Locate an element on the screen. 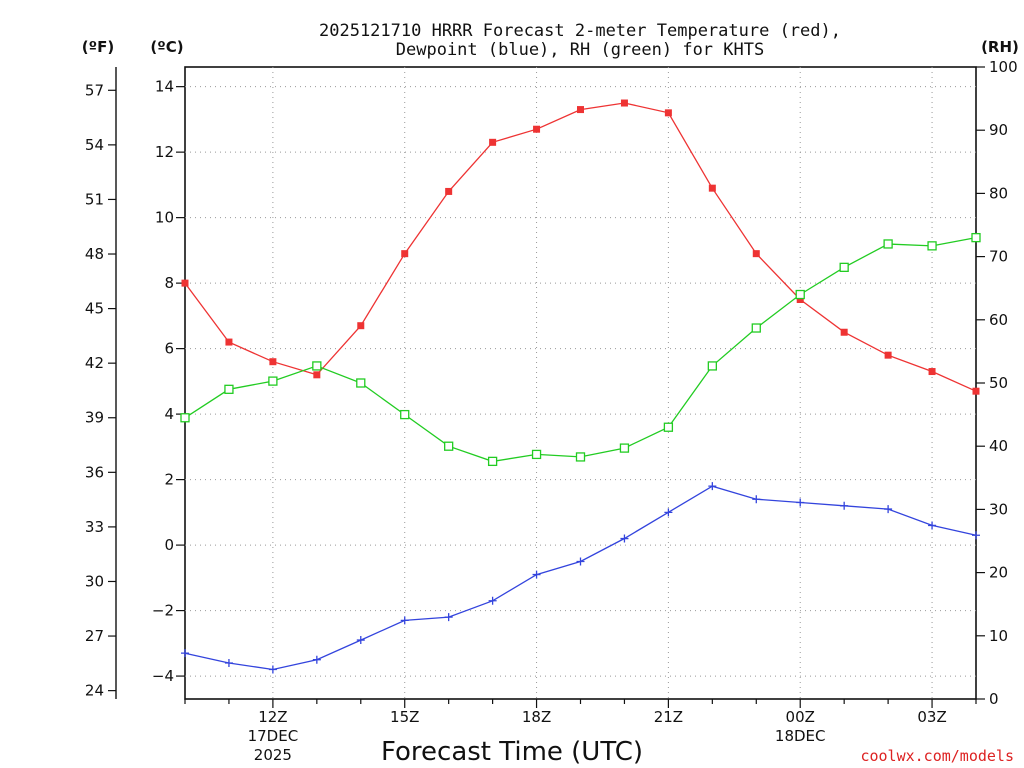  y-tick-label-fahrenheit: 54 is located at coordinates (94, 145).